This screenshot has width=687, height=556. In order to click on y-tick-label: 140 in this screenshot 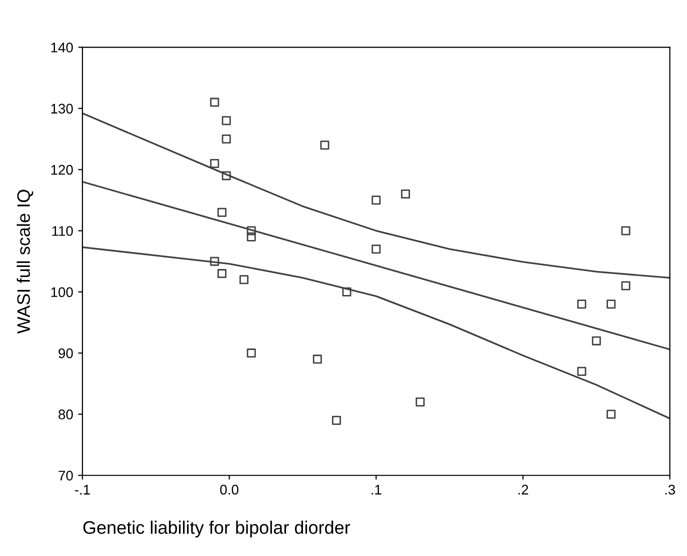, I will do `click(62, 47)`.